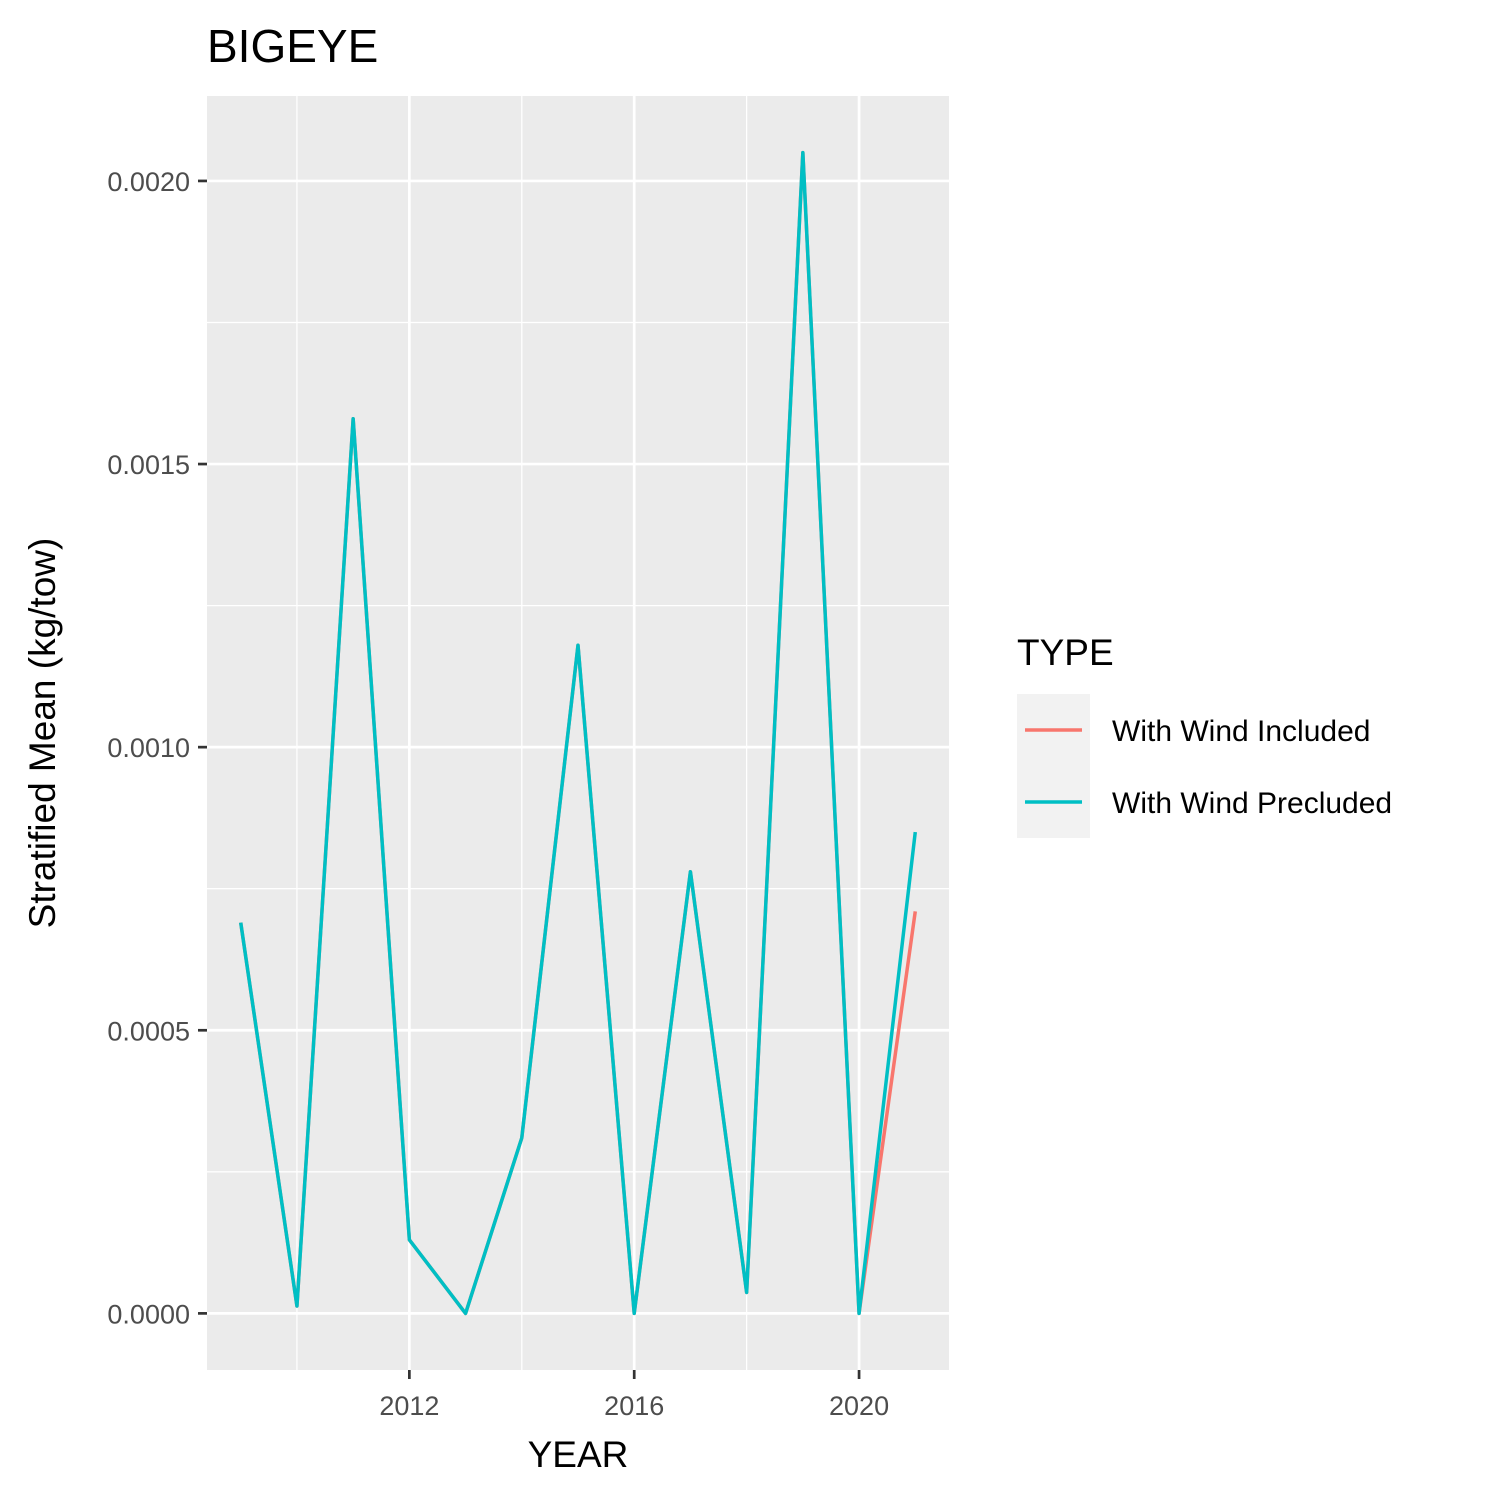 Image resolution: width=1500 pixels, height=1500 pixels. Describe the element at coordinates (1053, 766) in the screenshot. I see `legend-key-background` at that location.